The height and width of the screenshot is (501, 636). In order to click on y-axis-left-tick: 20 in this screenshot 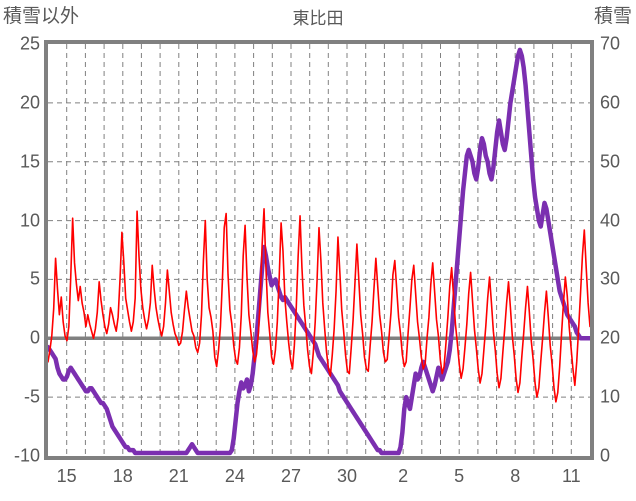, I will do `click(29, 102)`.